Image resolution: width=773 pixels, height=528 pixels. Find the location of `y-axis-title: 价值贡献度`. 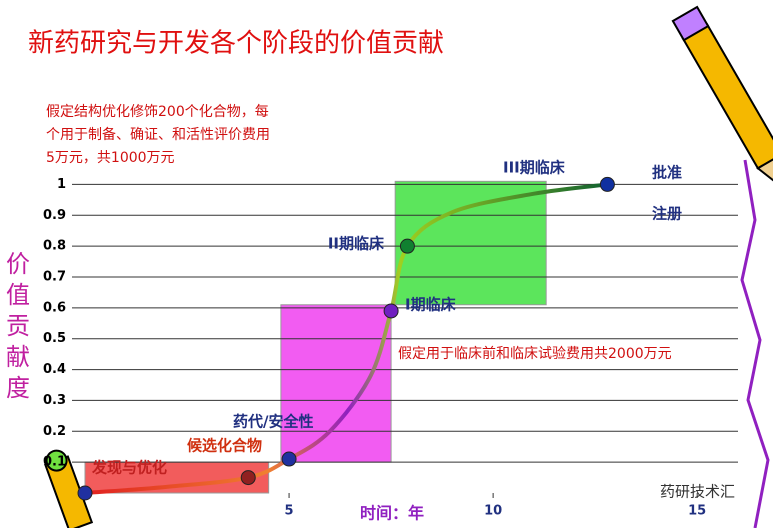

y-axis-title: 价值贡献度 is located at coordinates (18, 326).